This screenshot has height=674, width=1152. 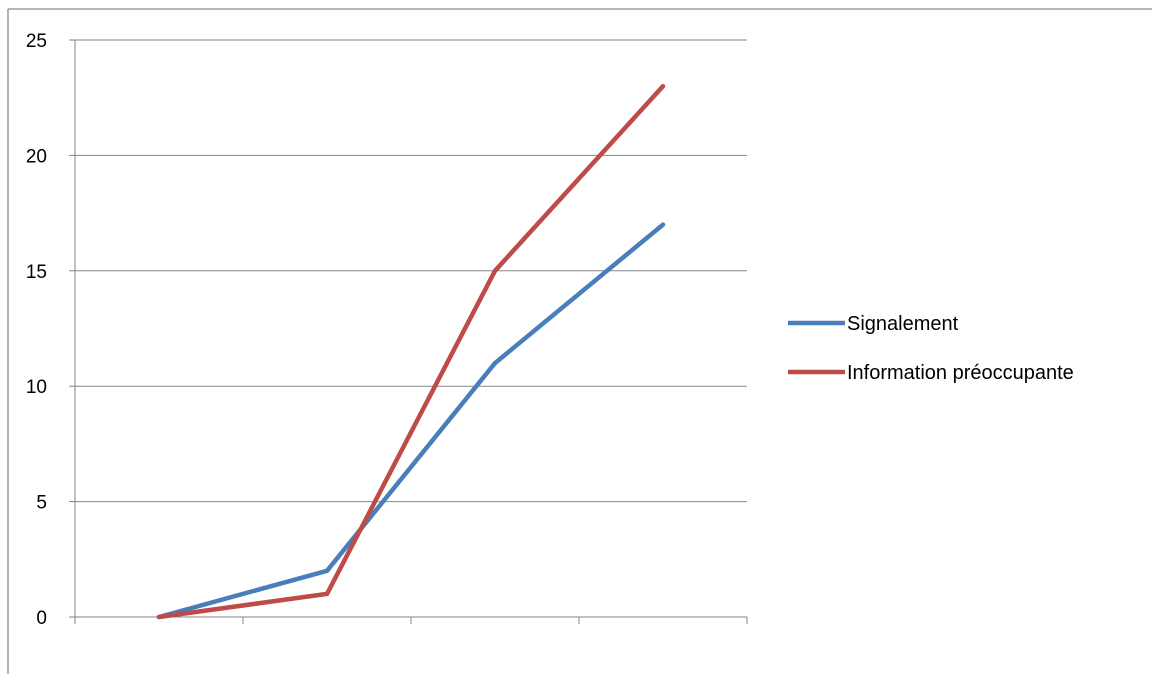 What do you see at coordinates (931, 348) in the screenshot?
I see `legend: Signalement Information préoccupante` at bounding box center [931, 348].